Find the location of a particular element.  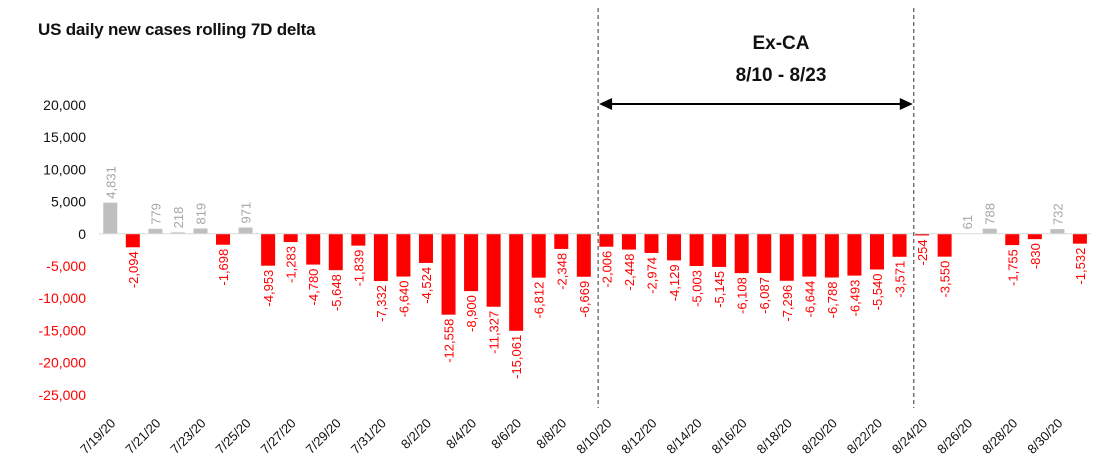

y-tick-label: -15,000 is located at coordinates (63, 330).